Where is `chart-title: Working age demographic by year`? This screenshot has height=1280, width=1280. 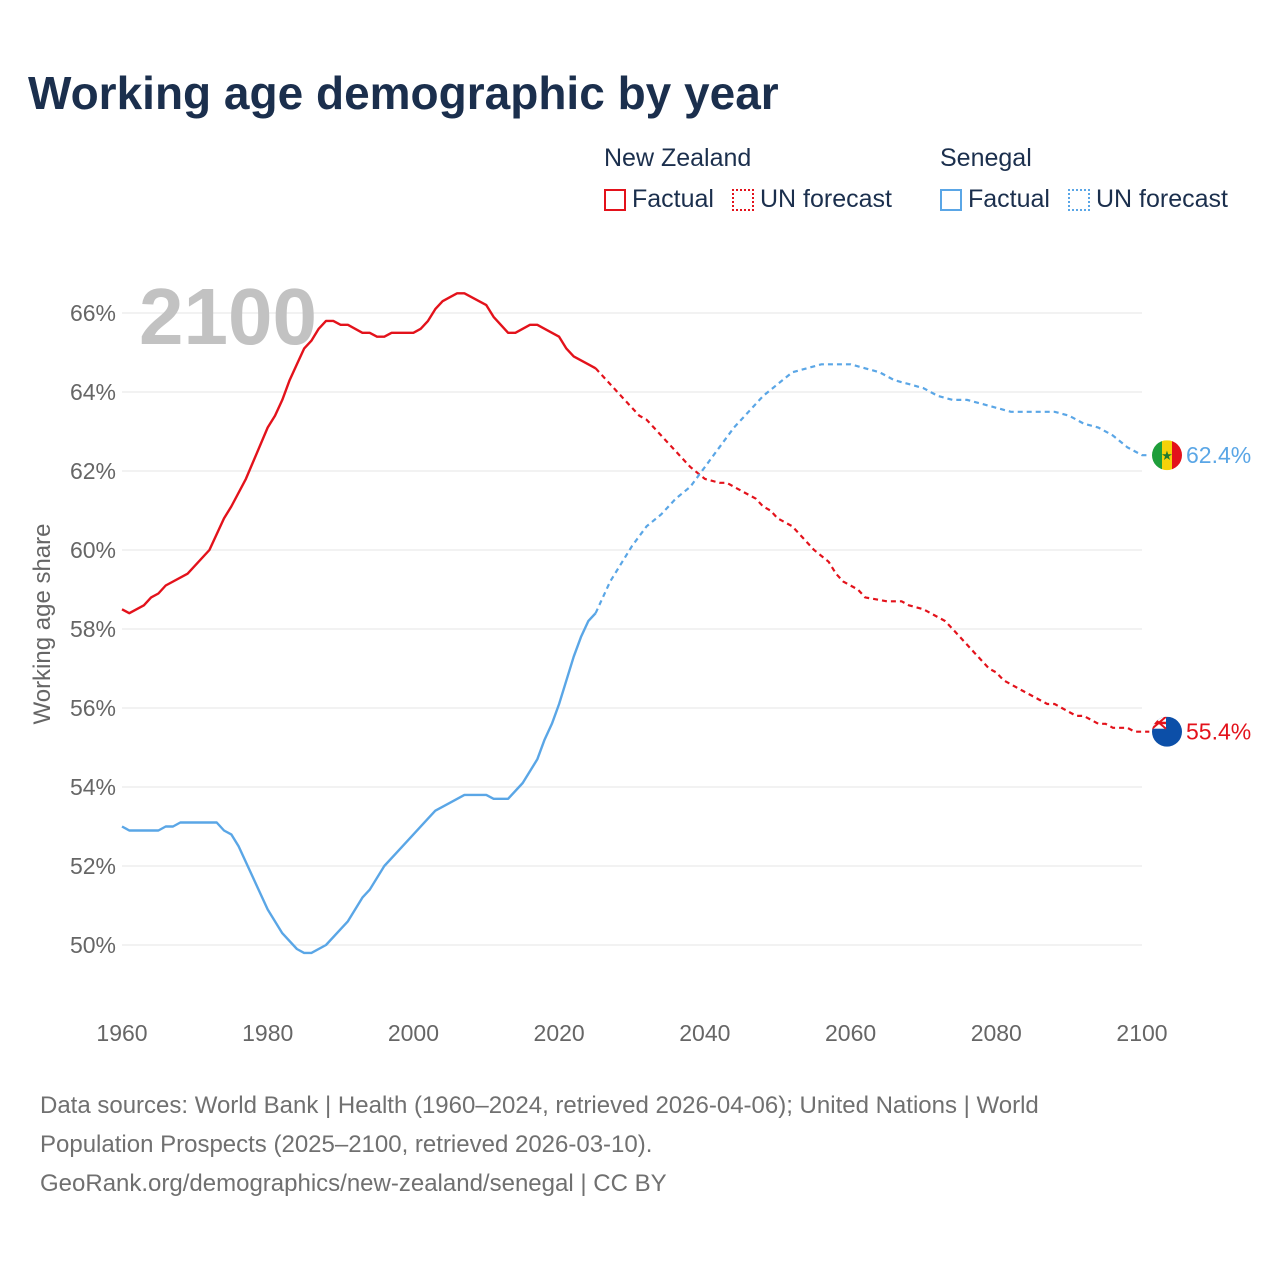
chart-title: Working age demographic by year is located at coordinates (403, 93).